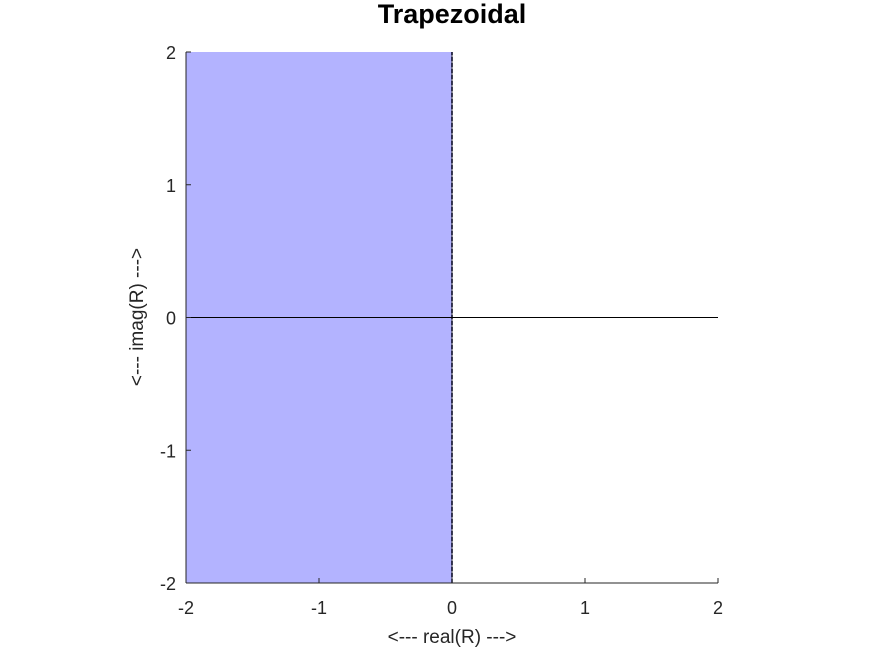 This screenshot has width=873, height=655. What do you see at coordinates (718, 608) in the screenshot?
I see `x-tick-label: 2` at bounding box center [718, 608].